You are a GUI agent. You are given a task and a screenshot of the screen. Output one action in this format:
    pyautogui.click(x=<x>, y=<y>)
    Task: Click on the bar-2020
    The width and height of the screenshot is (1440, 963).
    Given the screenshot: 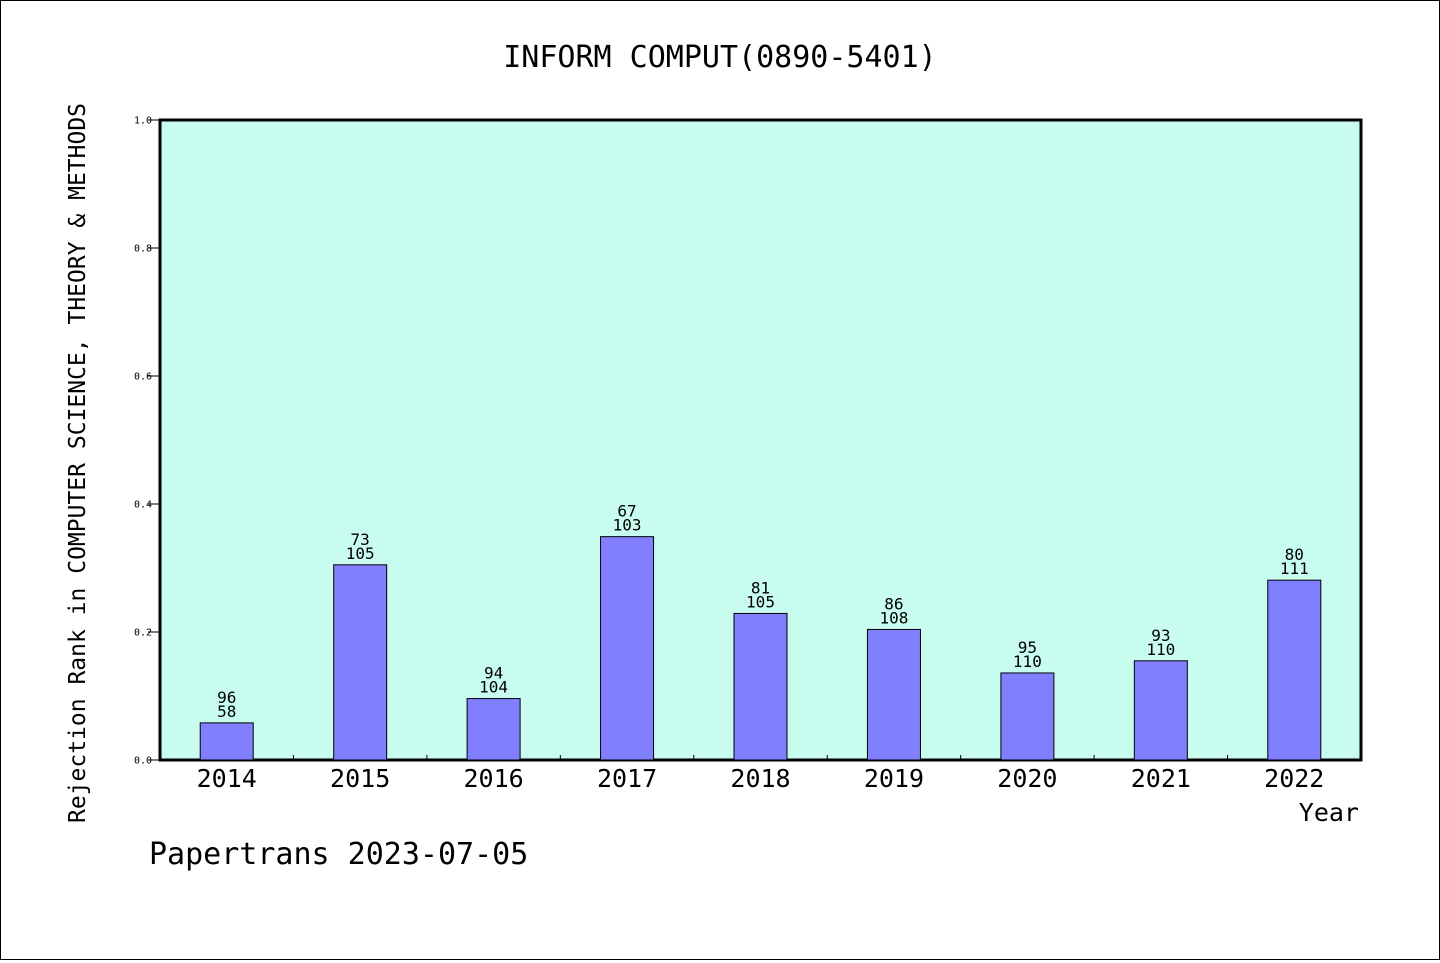 What is the action you would take?
    pyautogui.click(x=1027, y=716)
    